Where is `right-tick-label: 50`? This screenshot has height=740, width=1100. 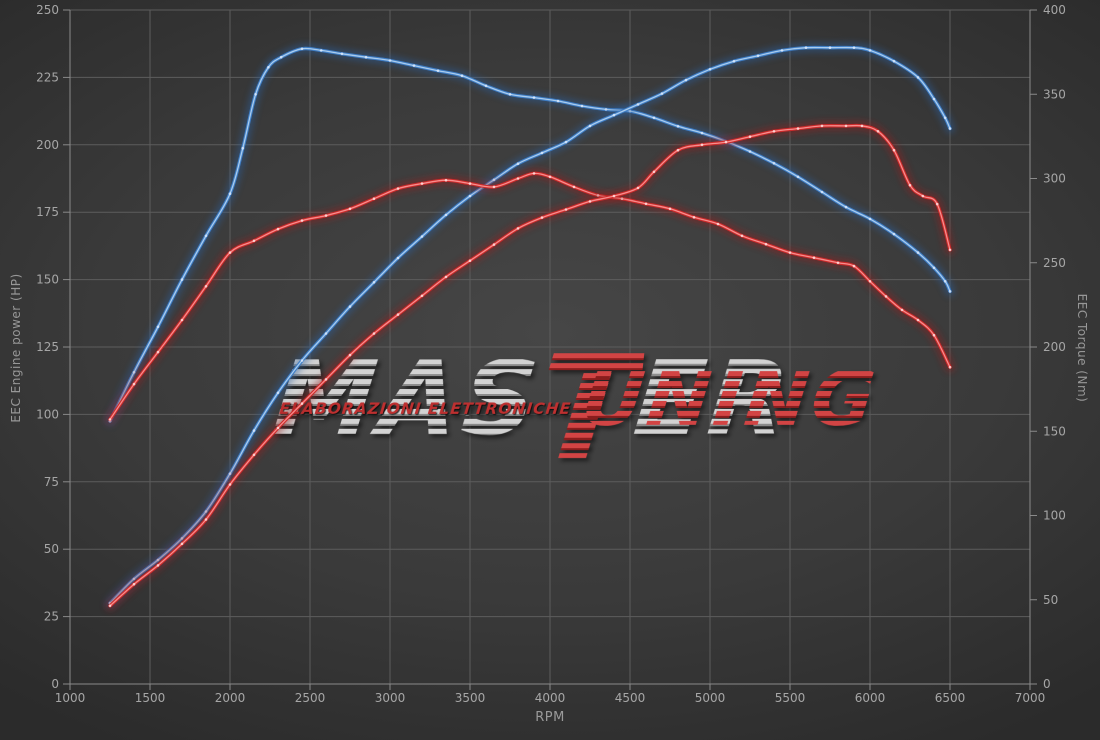
right-tick-label: 50 is located at coordinates (1050, 600).